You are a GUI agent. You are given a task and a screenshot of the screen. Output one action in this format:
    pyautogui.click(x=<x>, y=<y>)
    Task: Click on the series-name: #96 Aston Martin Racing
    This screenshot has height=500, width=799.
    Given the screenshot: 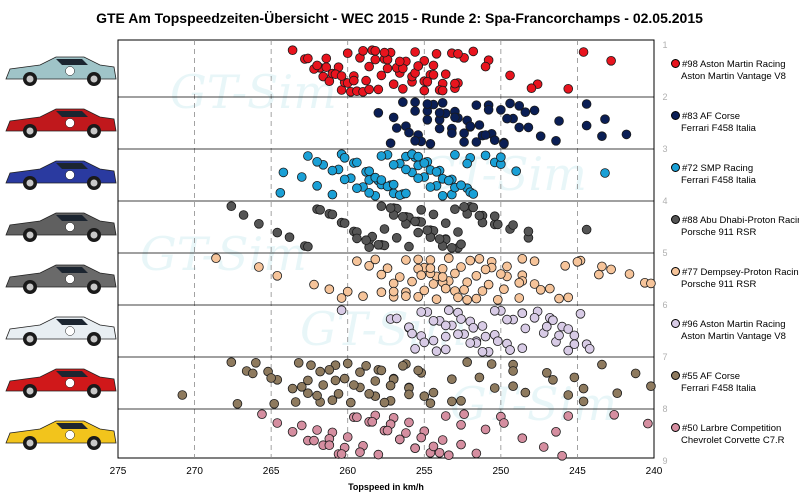 What is the action you would take?
    pyautogui.click(x=728, y=325)
    